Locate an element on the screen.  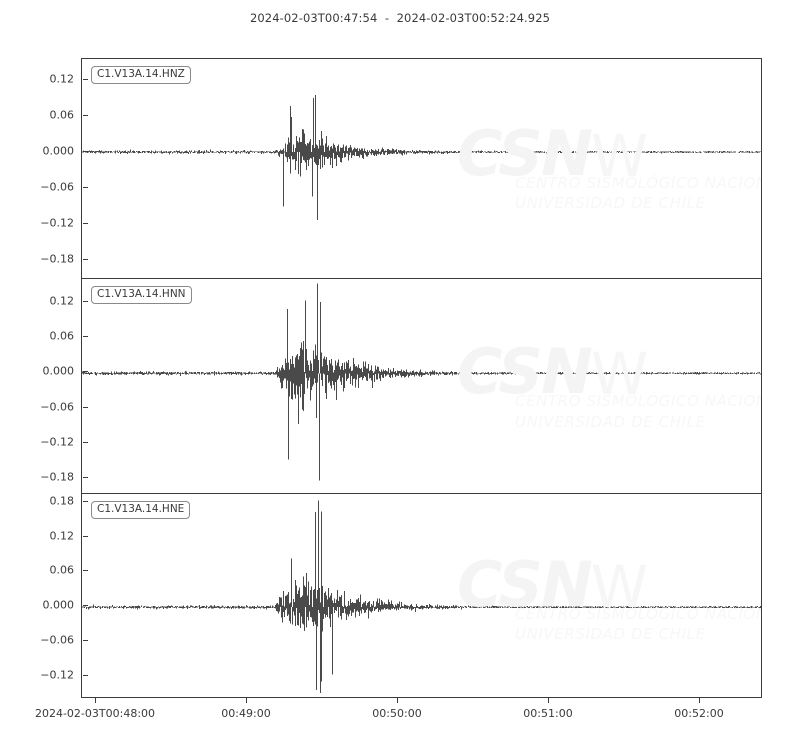
x-tick-label: 00:52:00 is located at coordinates (699, 713).